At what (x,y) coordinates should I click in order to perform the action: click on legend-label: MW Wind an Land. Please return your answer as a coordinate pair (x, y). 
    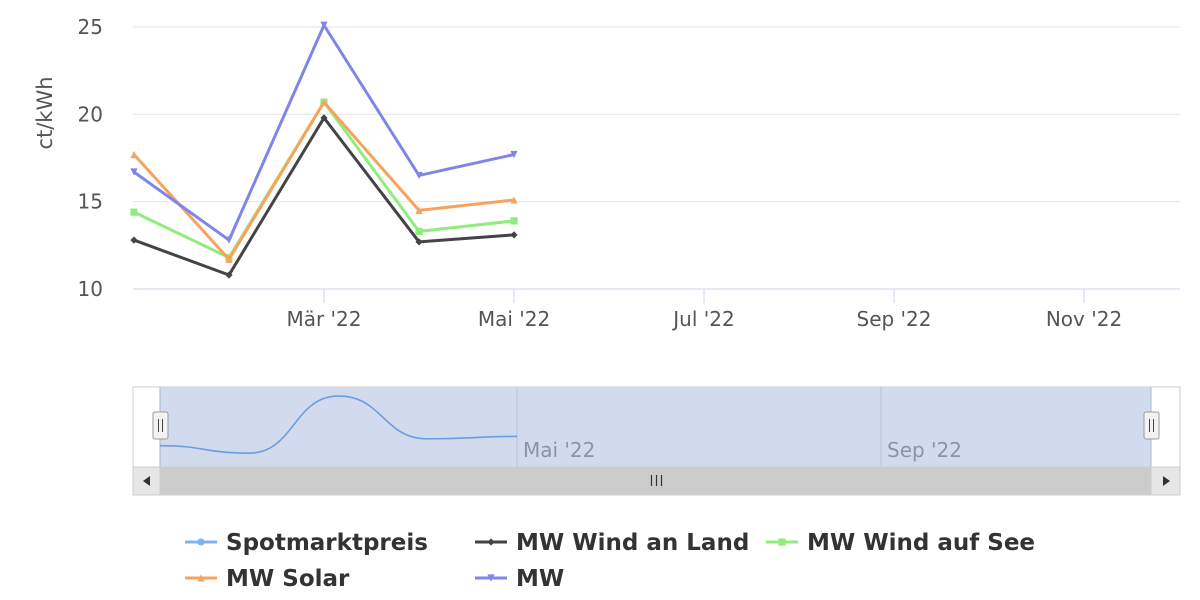
    Looking at the image, I should click on (632, 543).